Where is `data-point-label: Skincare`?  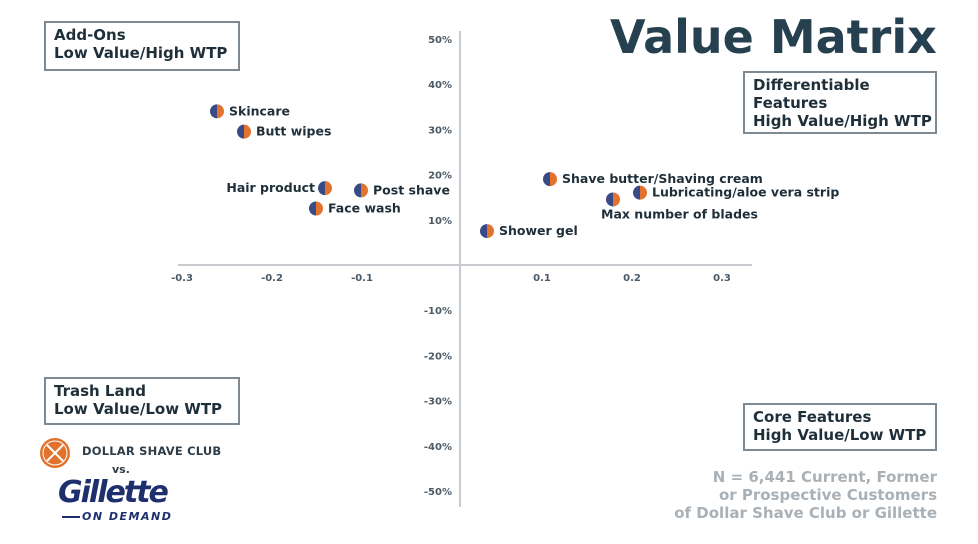 data-point-label: Skincare is located at coordinates (259, 110).